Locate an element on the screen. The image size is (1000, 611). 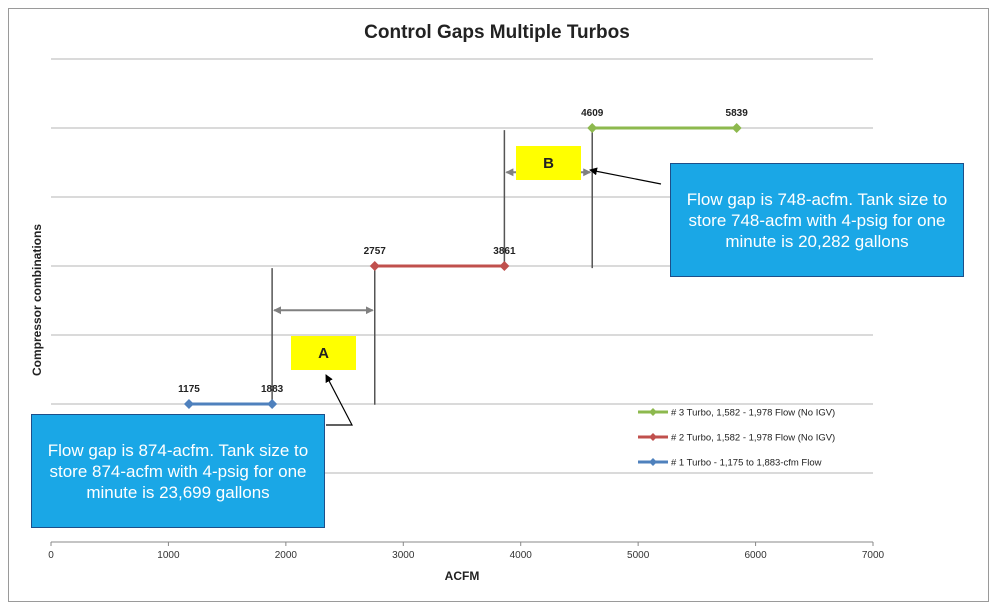
x-tick-label: 2000 is located at coordinates (286, 555).